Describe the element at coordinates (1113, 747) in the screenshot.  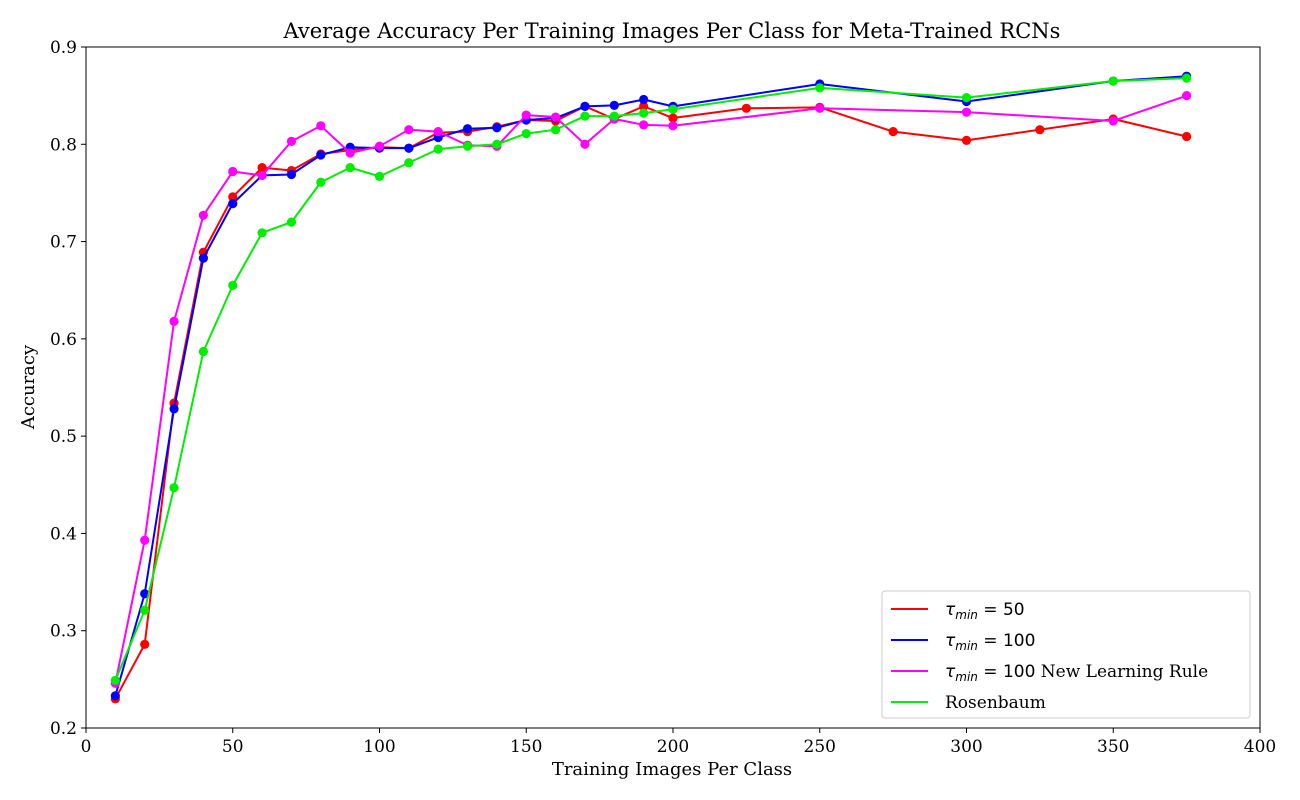
I see `x-tick-label: 350` at that location.